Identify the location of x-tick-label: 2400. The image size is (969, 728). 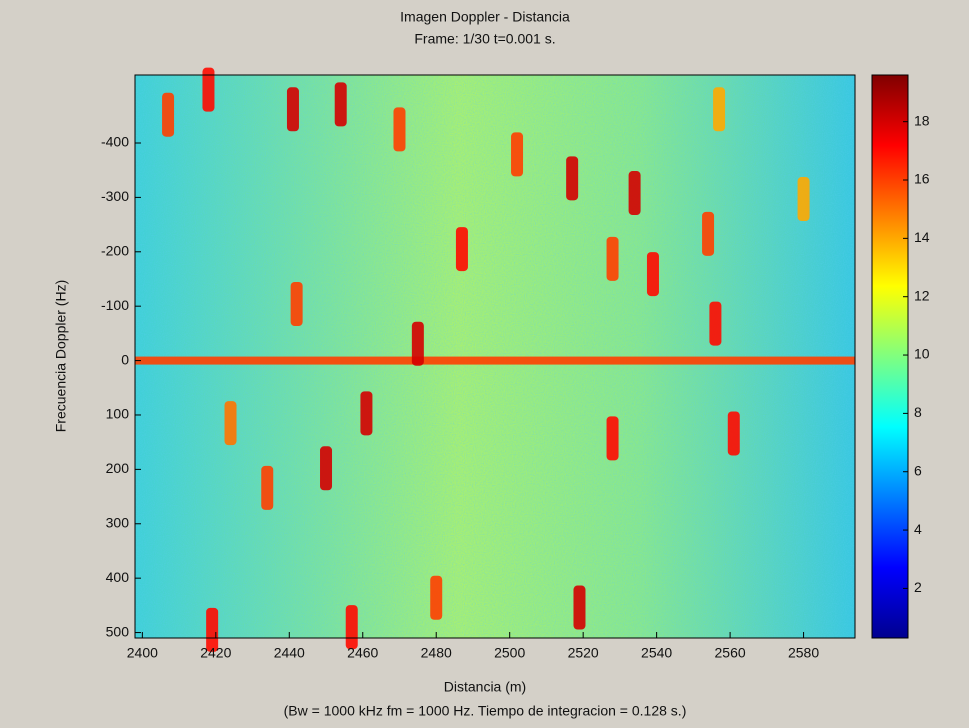
(142, 653).